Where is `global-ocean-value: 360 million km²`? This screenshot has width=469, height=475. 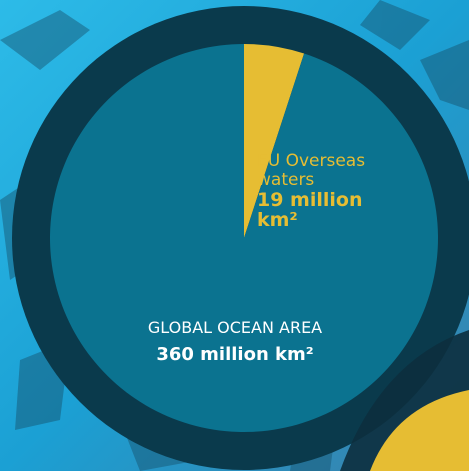
global-ocean-value: 360 million km² is located at coordinates (235, 354).